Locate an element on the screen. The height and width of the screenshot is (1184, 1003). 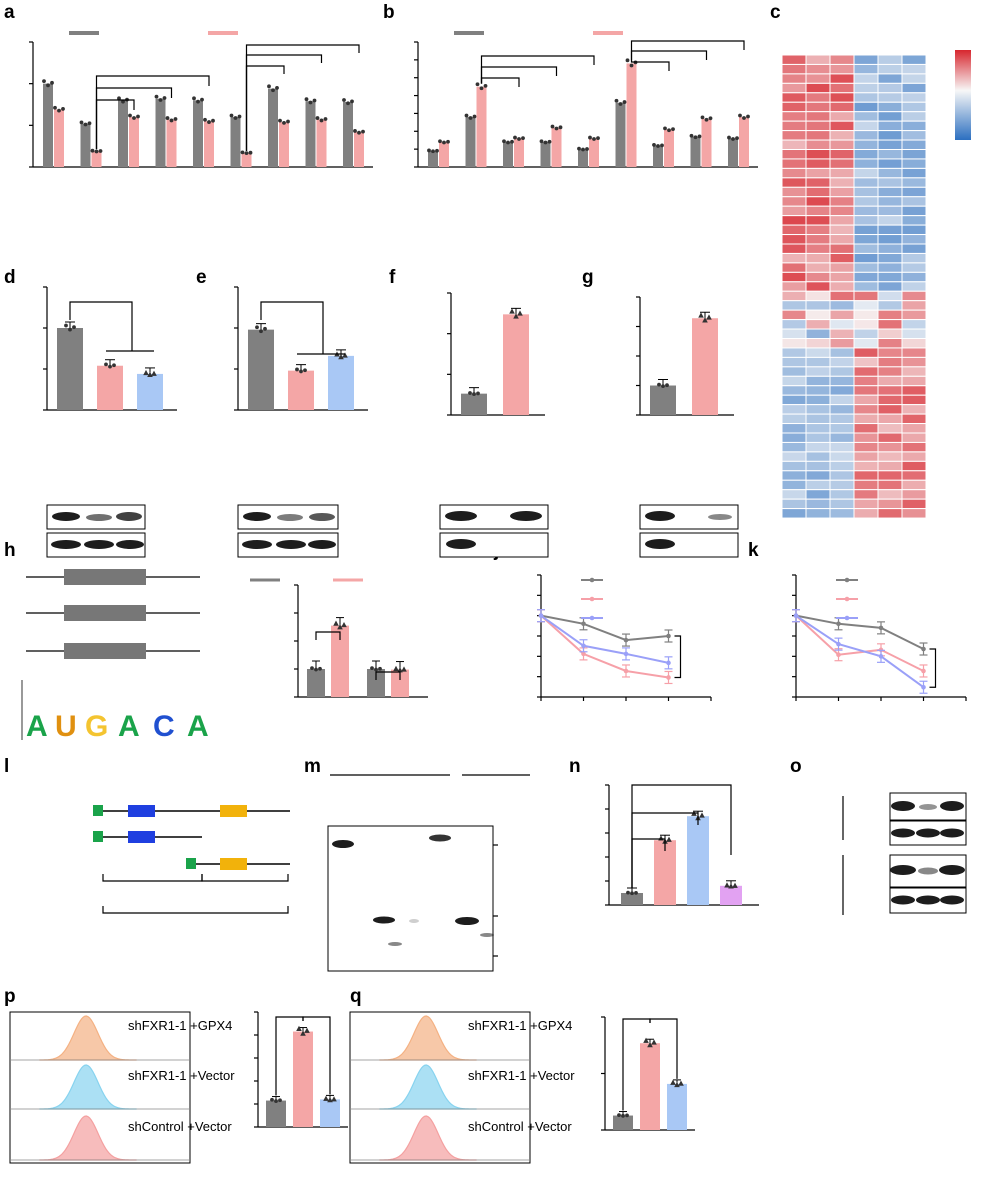
color-scale-bar is located at coordinates (963, 95).